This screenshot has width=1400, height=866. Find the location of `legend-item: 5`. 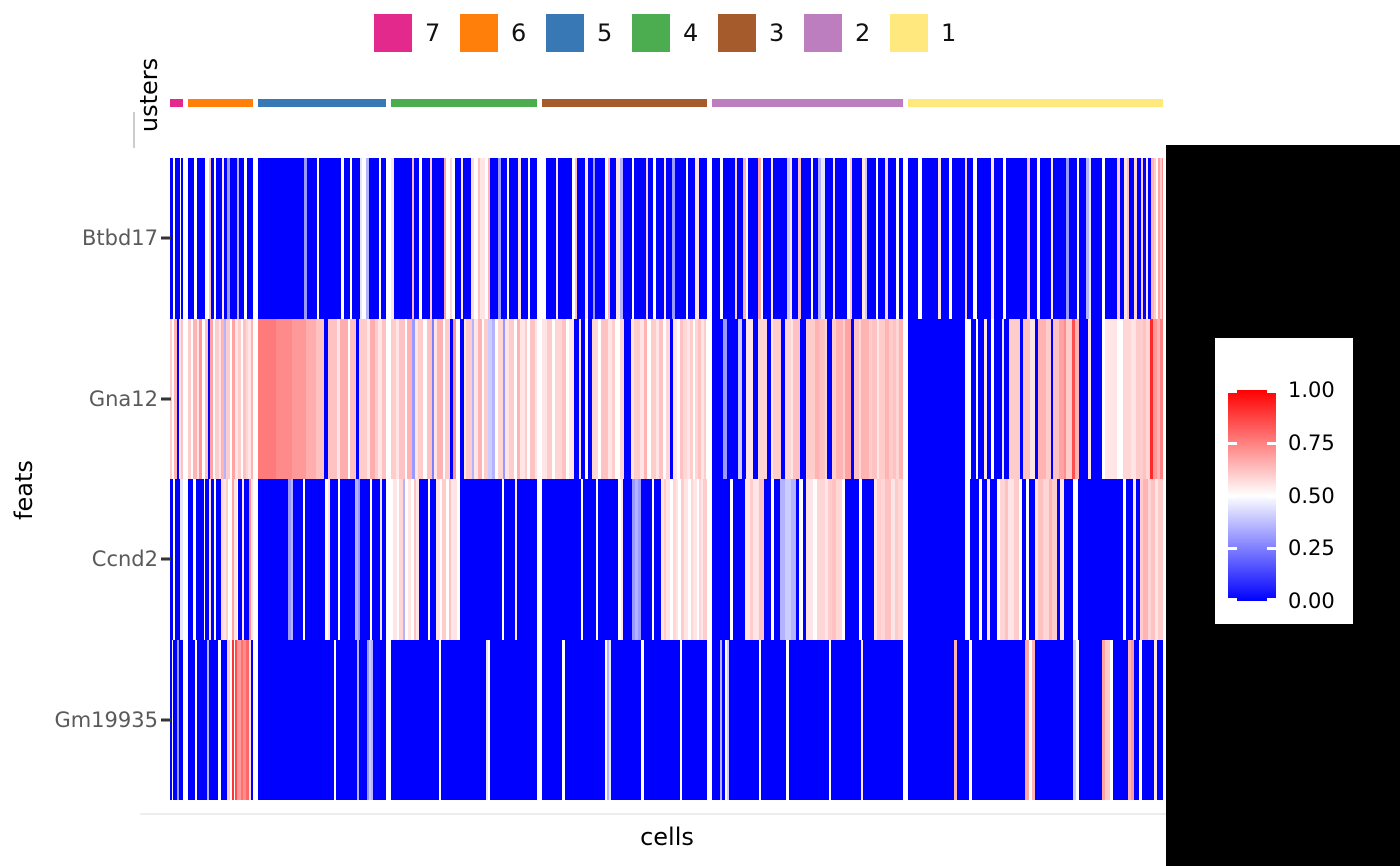

legend-item: 5 is located at coordinates (589, 33).